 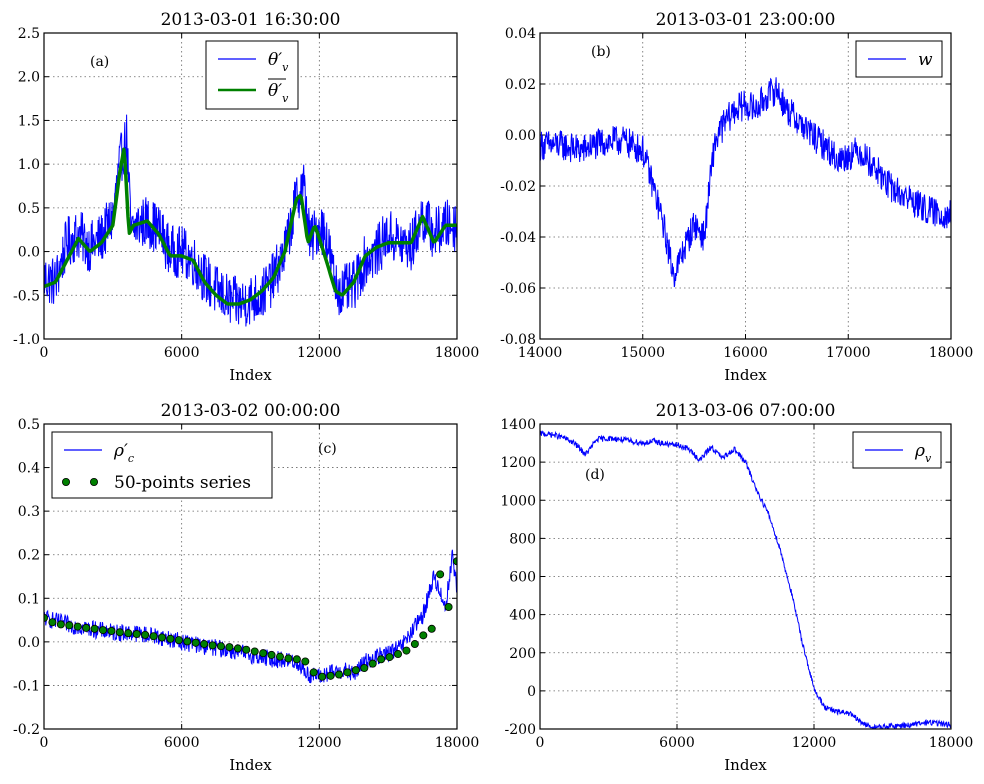 What do you see at coordinates (518, 425) in the screenshot?
I see `y-tick-label: 1400` at bounding box center [518, 425].